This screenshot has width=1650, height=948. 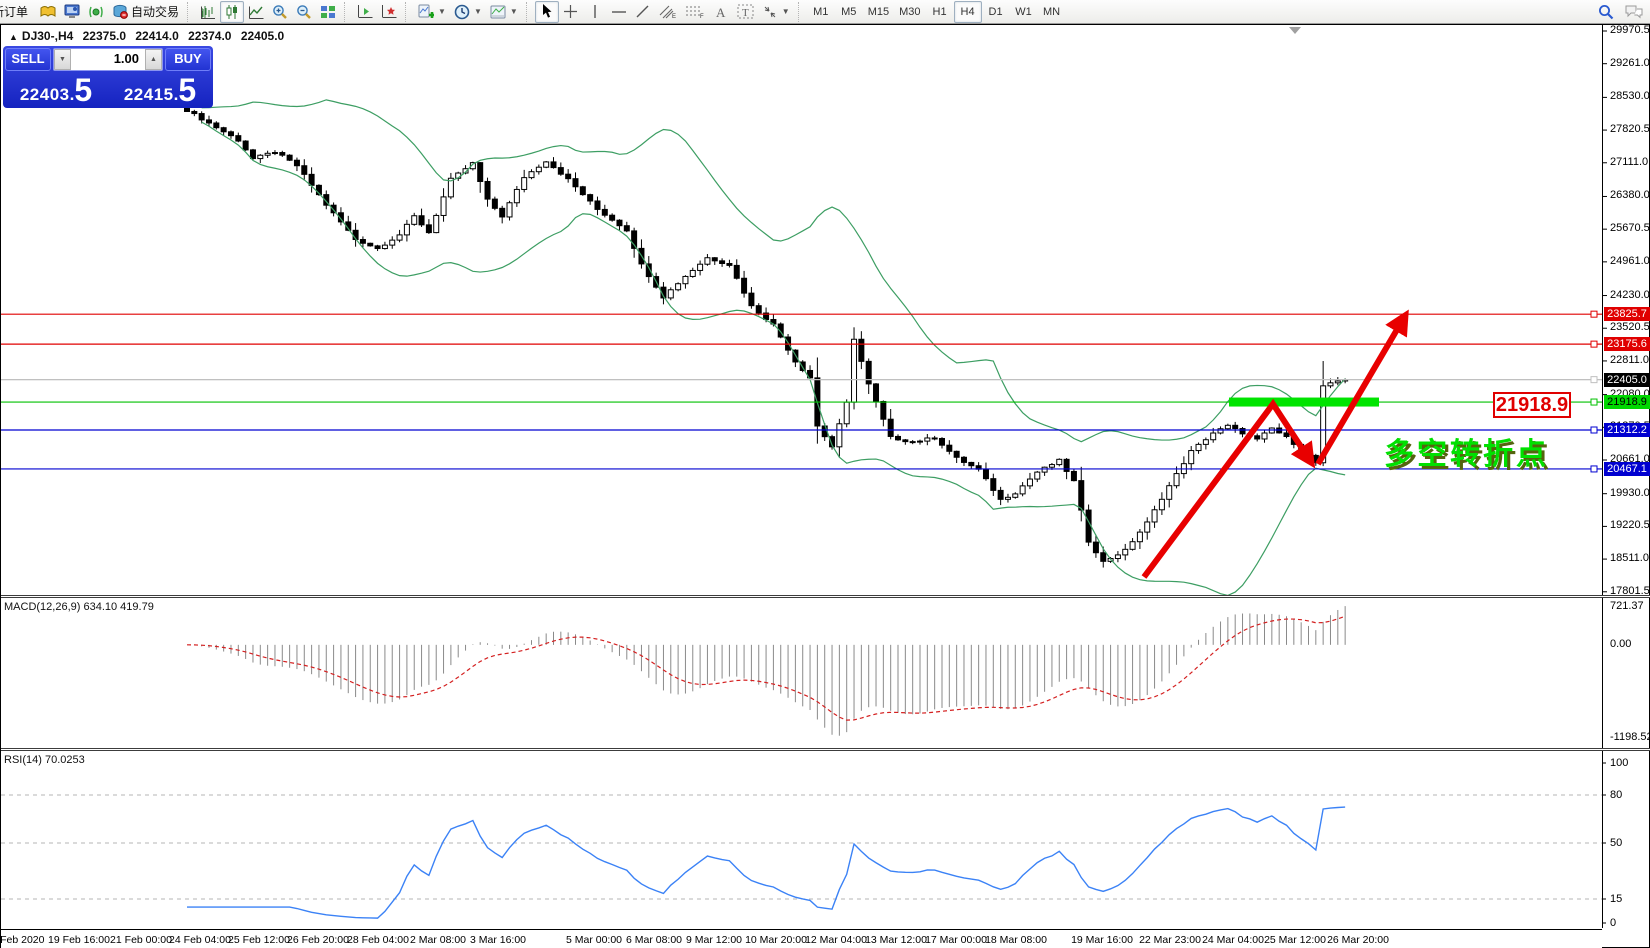 I want to click on equidistant-channel-button: E, so click(x=668, y=12).